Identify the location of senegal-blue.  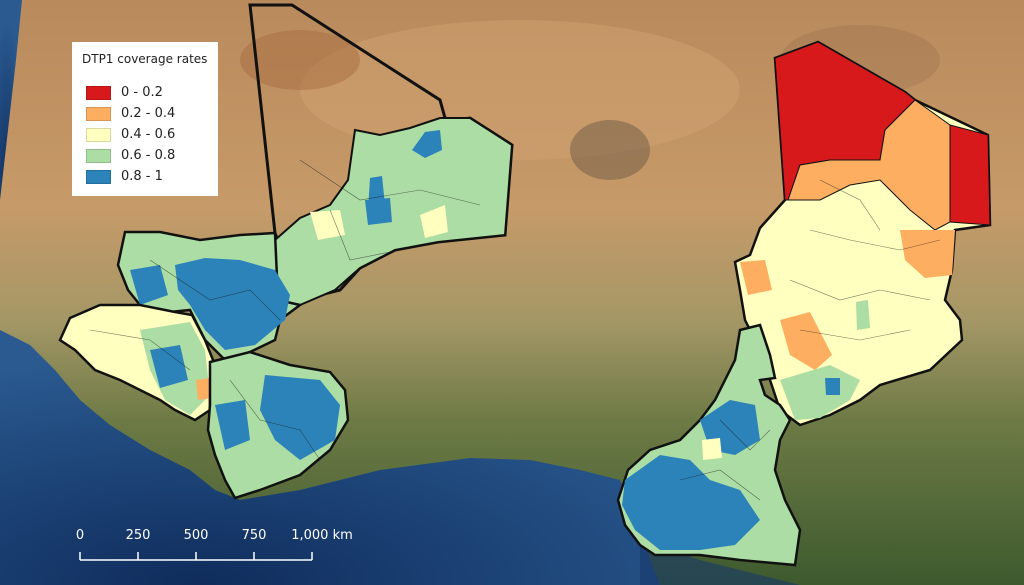
(149, 285).